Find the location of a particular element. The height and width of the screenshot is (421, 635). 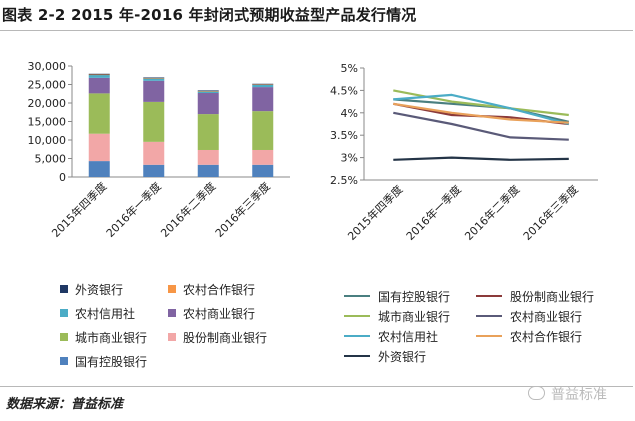

line-legend-item: 农村商业银行 is located at coordinates (529, 316).